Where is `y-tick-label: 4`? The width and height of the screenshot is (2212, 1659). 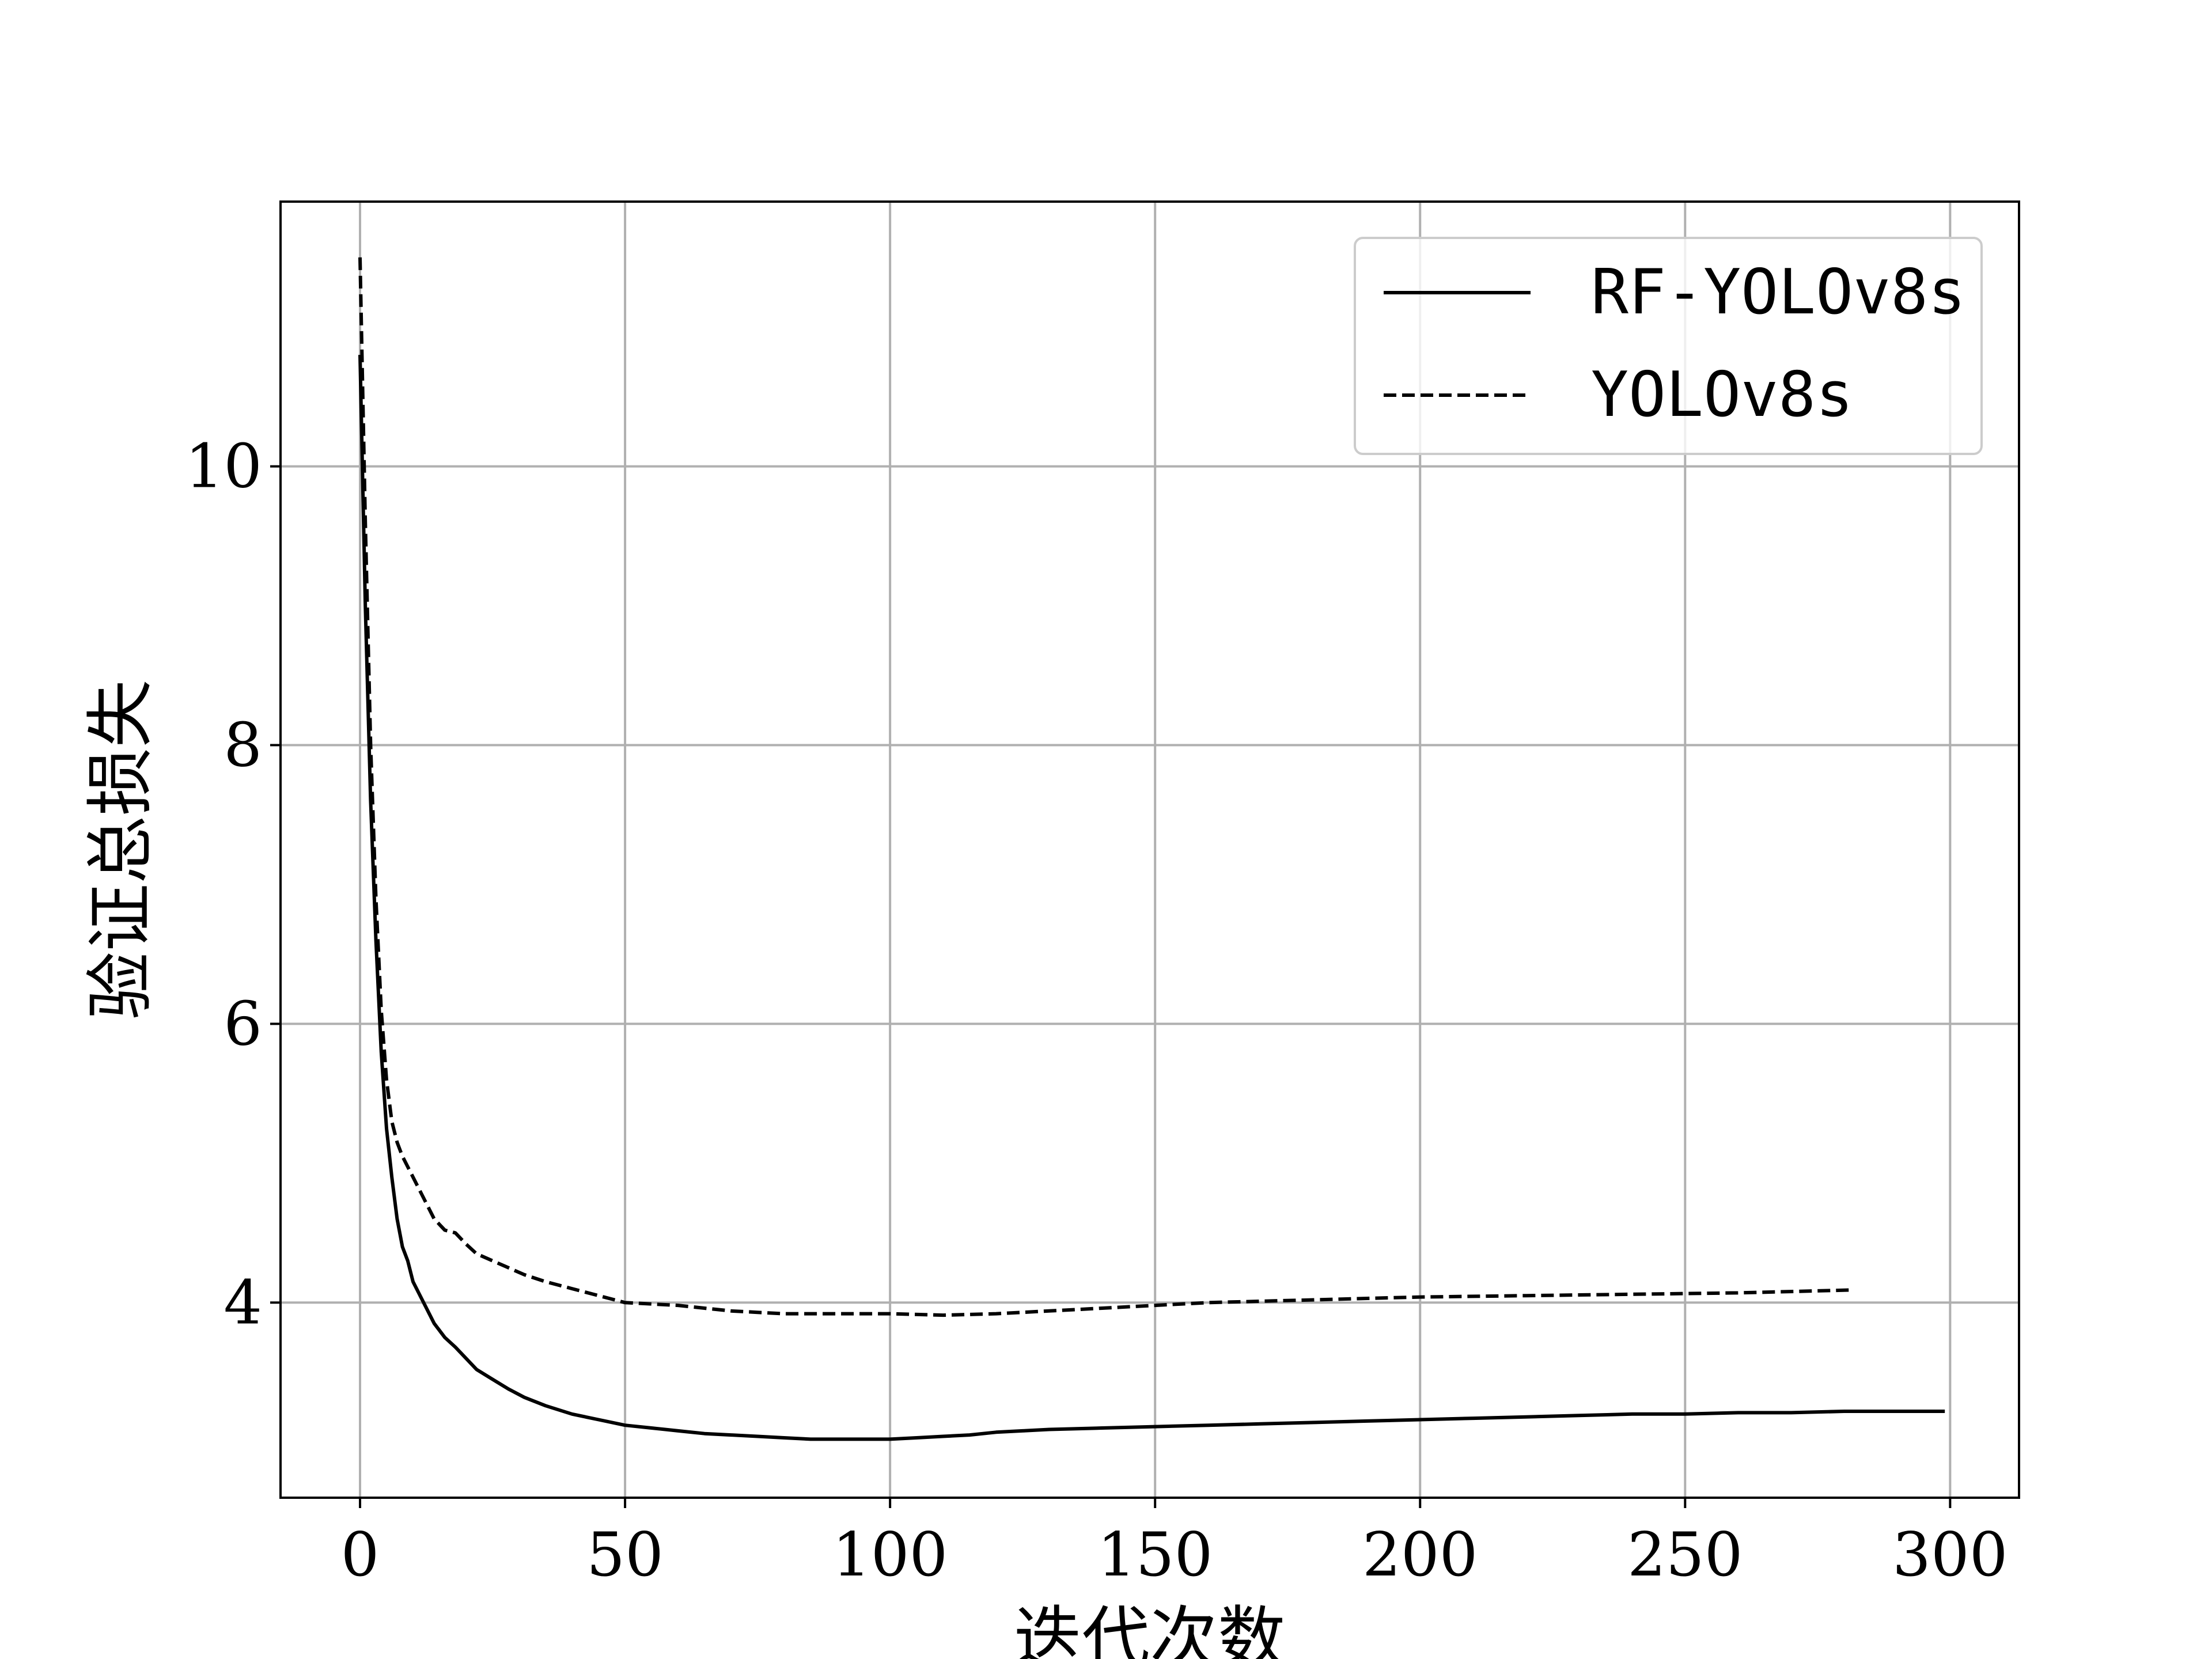
y-tick-label: 4 is located at coordinates (243, 1302).